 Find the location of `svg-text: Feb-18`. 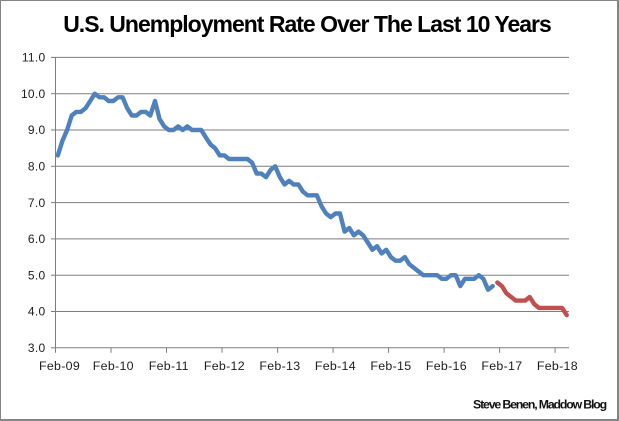

svg-text: Feb-18 is located at coordinates (557, 366).